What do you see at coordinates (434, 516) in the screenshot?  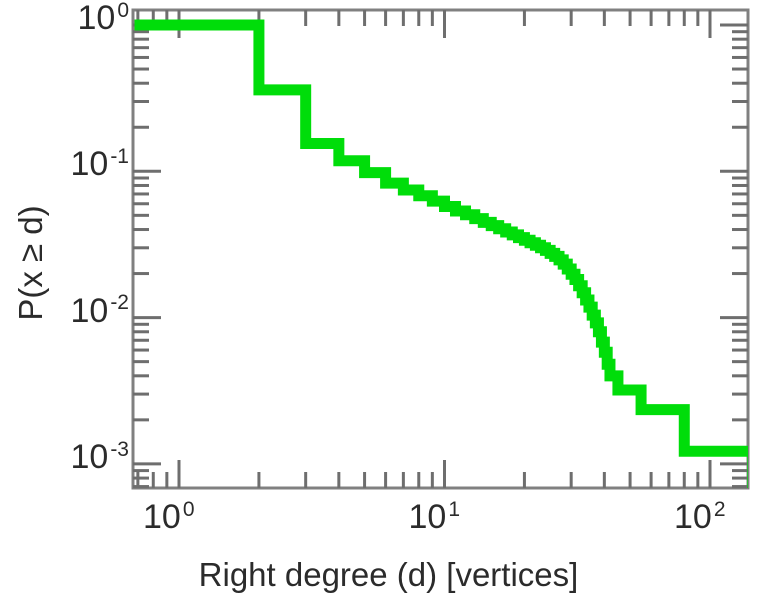 I see `x-tick-label-1e1: 101` at bounding box center [434, 516].